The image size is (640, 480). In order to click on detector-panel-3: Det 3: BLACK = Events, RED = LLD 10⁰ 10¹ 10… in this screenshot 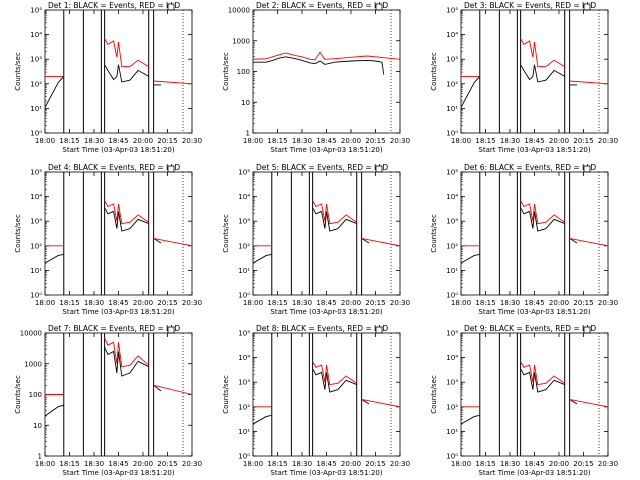, I will do `click(524, 77)`.